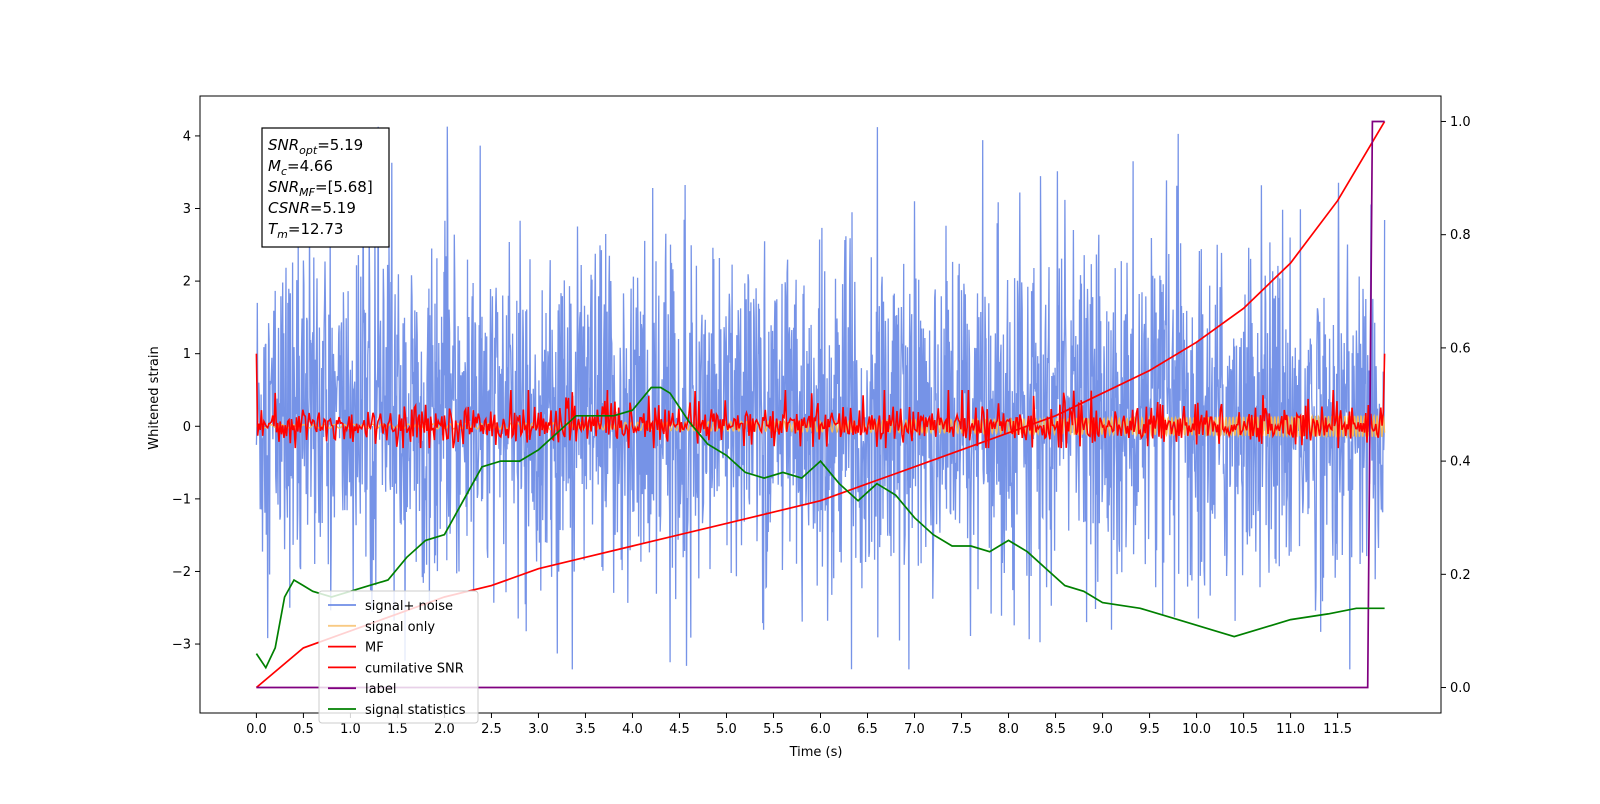 Image resolution: width=1600 pixels, height=804 pixels. Describe the element at coordinates (414, 668) in the screenshot. I see `legend-label: cumilative SNR` at that location.